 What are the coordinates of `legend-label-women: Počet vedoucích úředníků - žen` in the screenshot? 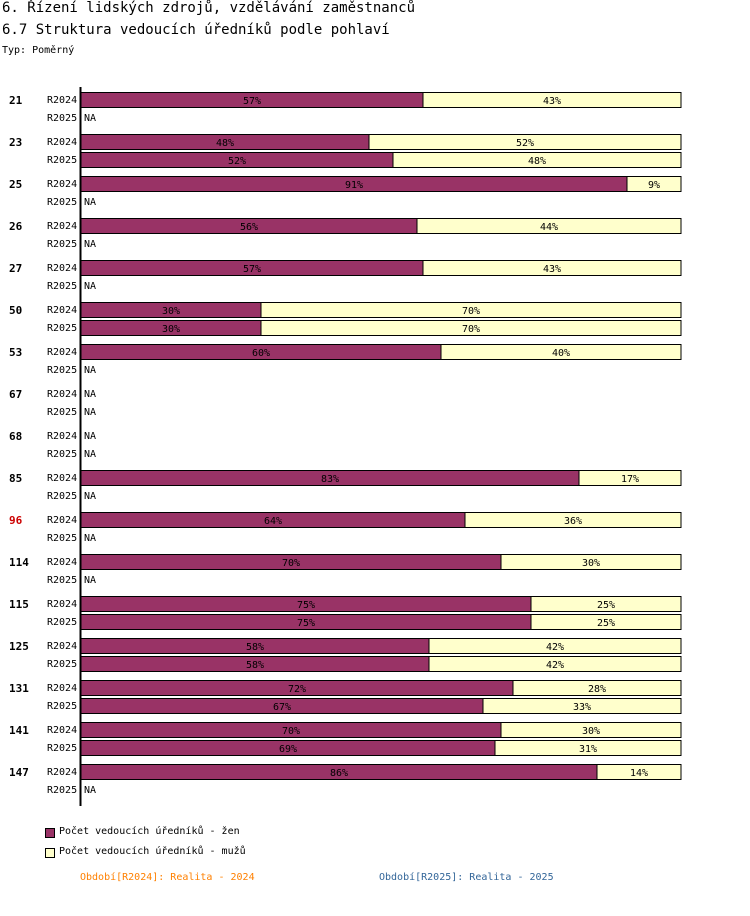 It's located at (149, 831).